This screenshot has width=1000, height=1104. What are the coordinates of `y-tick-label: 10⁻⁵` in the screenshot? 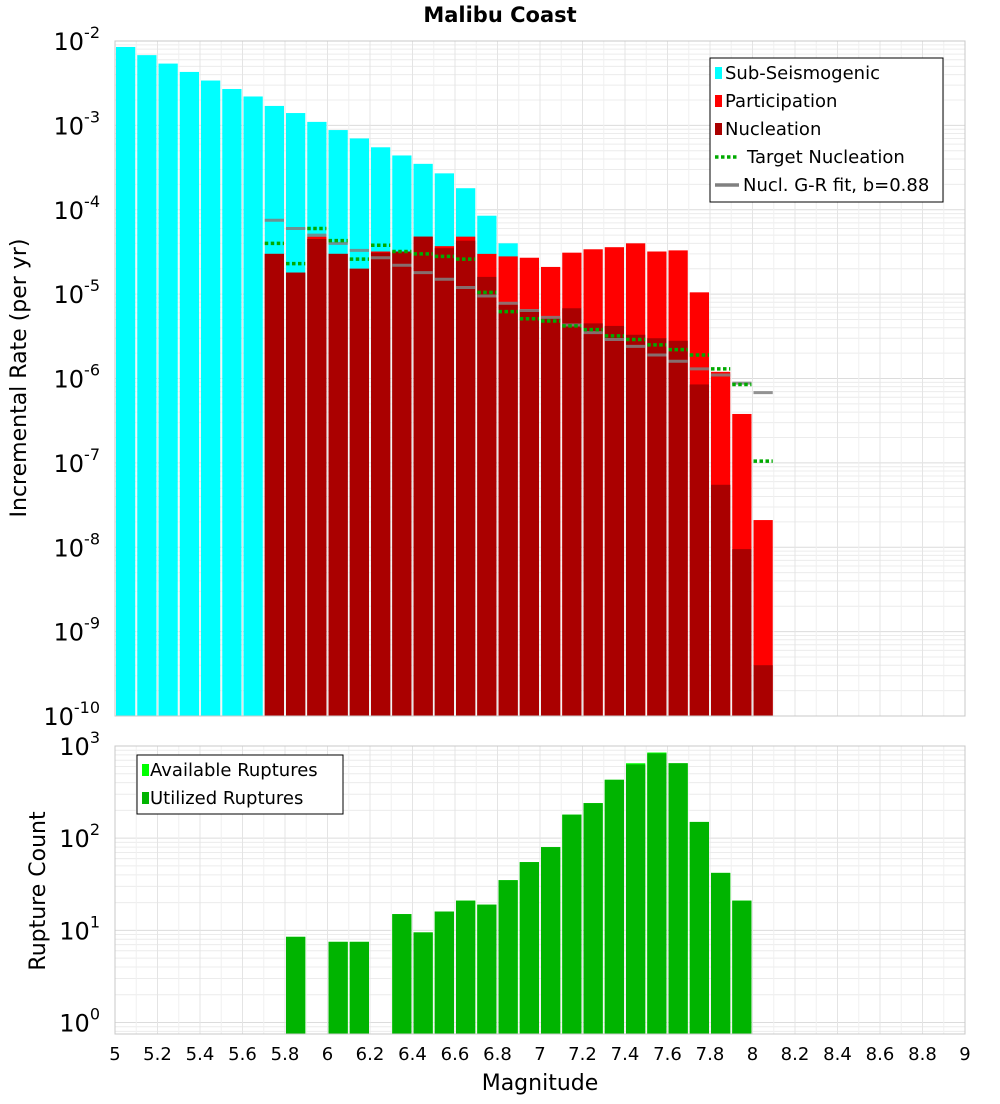 It's located at (77, 292).